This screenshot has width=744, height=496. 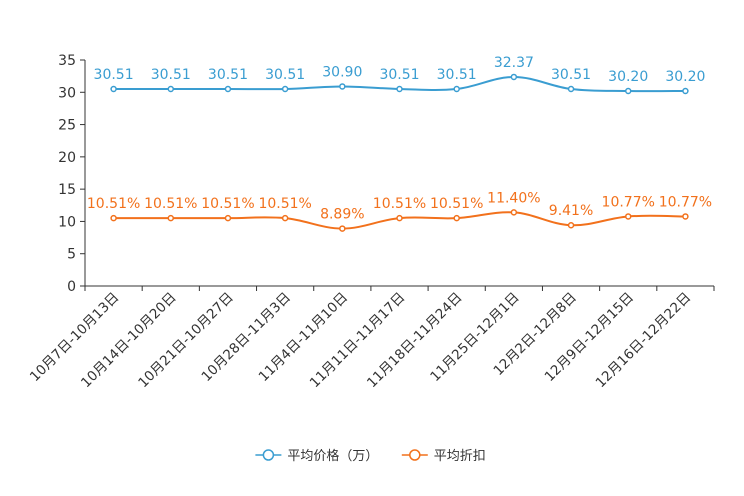 I want to click on y-tick-label: 5, so click(x=71, y=255).